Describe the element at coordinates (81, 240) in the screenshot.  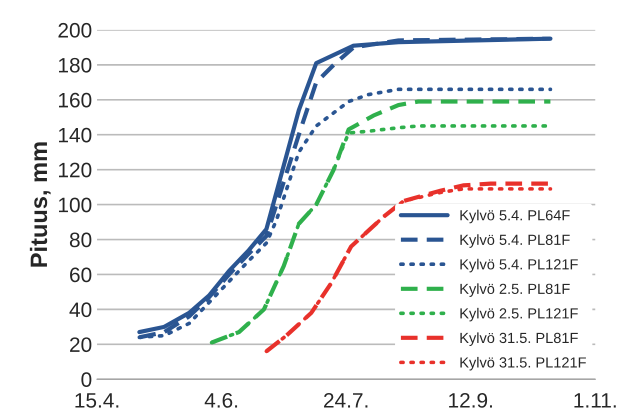
I see `y-tick-label: 80` at that location.